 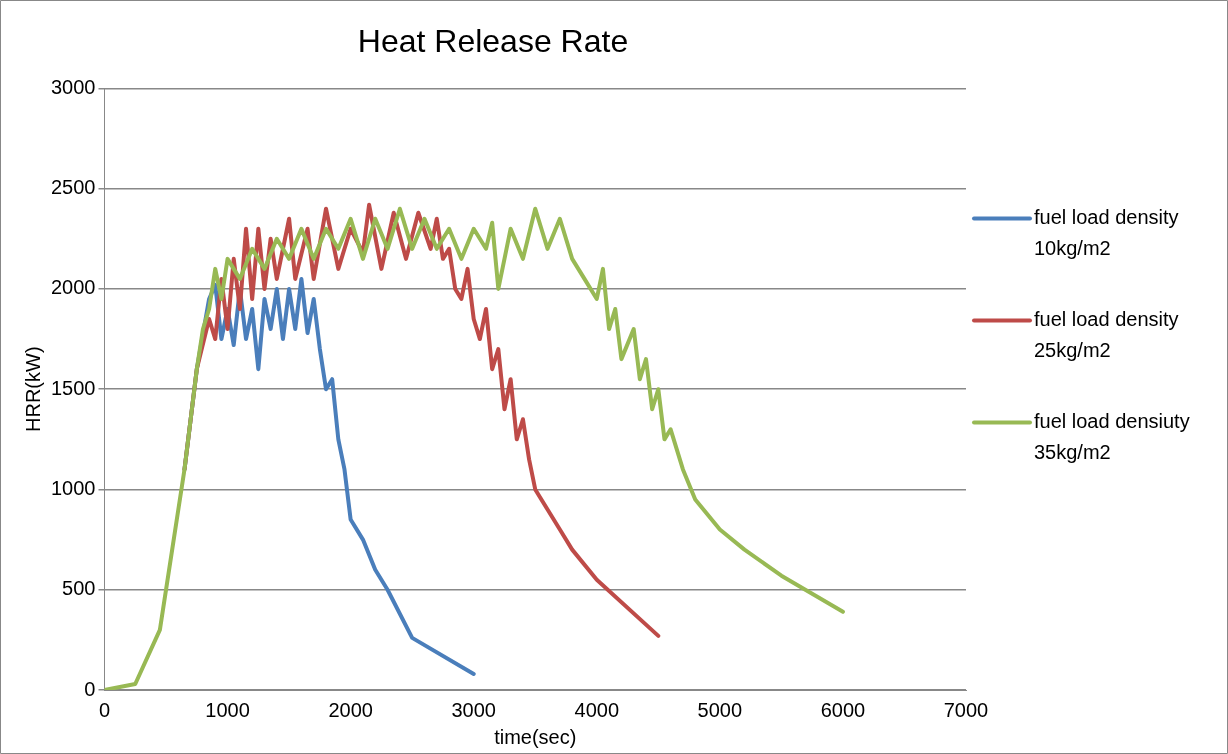 What do you see at coordinates (720, 709) in the screenshot?
I see `x-tick-label: 5000` at bounding box center [720, 709].